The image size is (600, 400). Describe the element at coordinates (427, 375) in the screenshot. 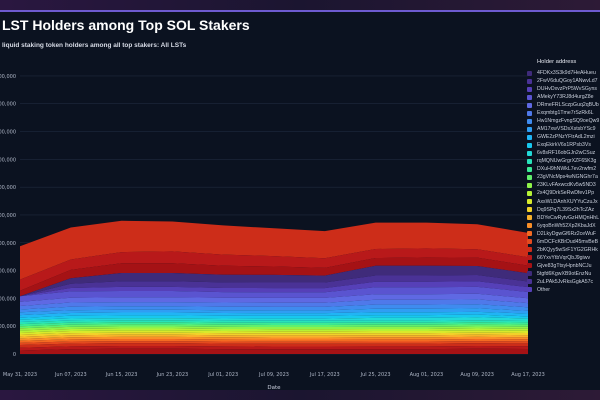

I see `x-tick-label: Aug 01, 2023` at that location.